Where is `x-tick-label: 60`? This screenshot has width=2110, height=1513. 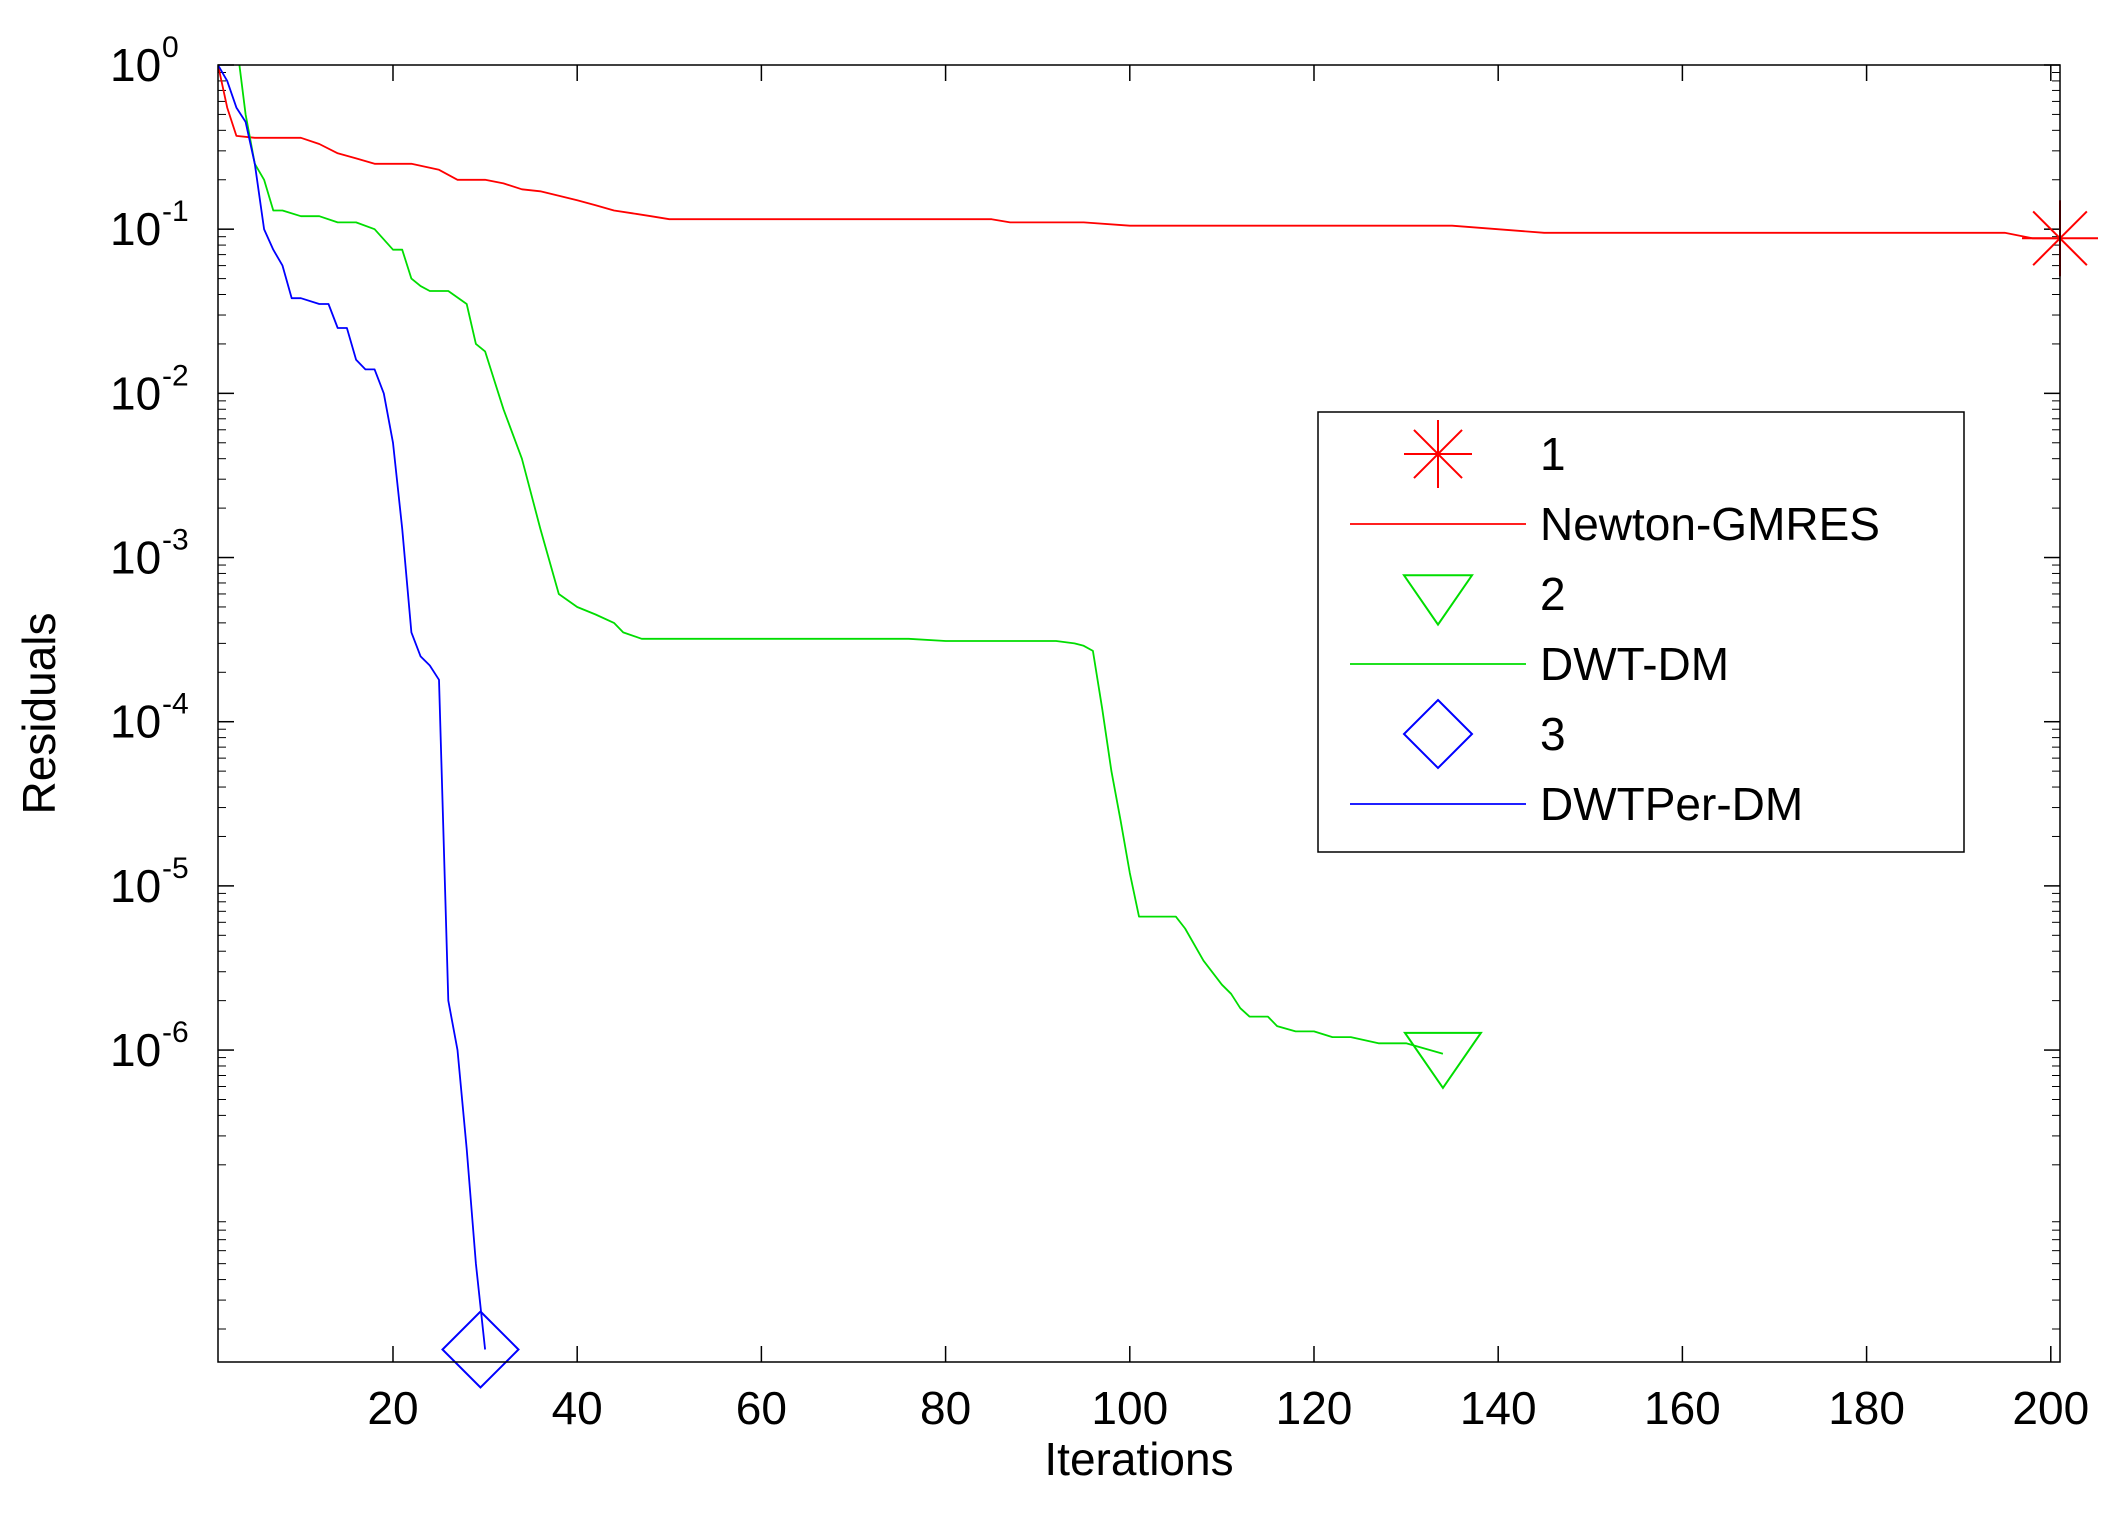 x-tick-label: 60 is located at coordinates (761, 1408).